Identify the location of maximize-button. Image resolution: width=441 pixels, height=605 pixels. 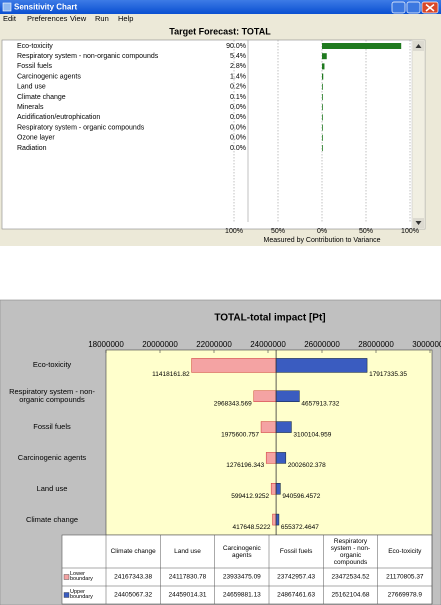
(413, 7).